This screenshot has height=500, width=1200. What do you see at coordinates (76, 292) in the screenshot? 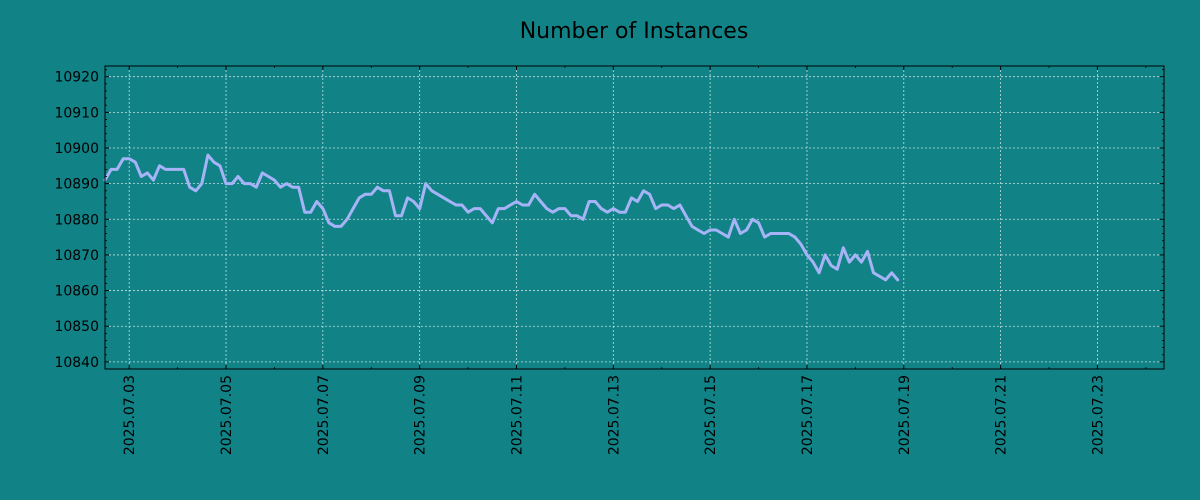
I see `y-tick-label: 10860` at bounding box center [76, 292].